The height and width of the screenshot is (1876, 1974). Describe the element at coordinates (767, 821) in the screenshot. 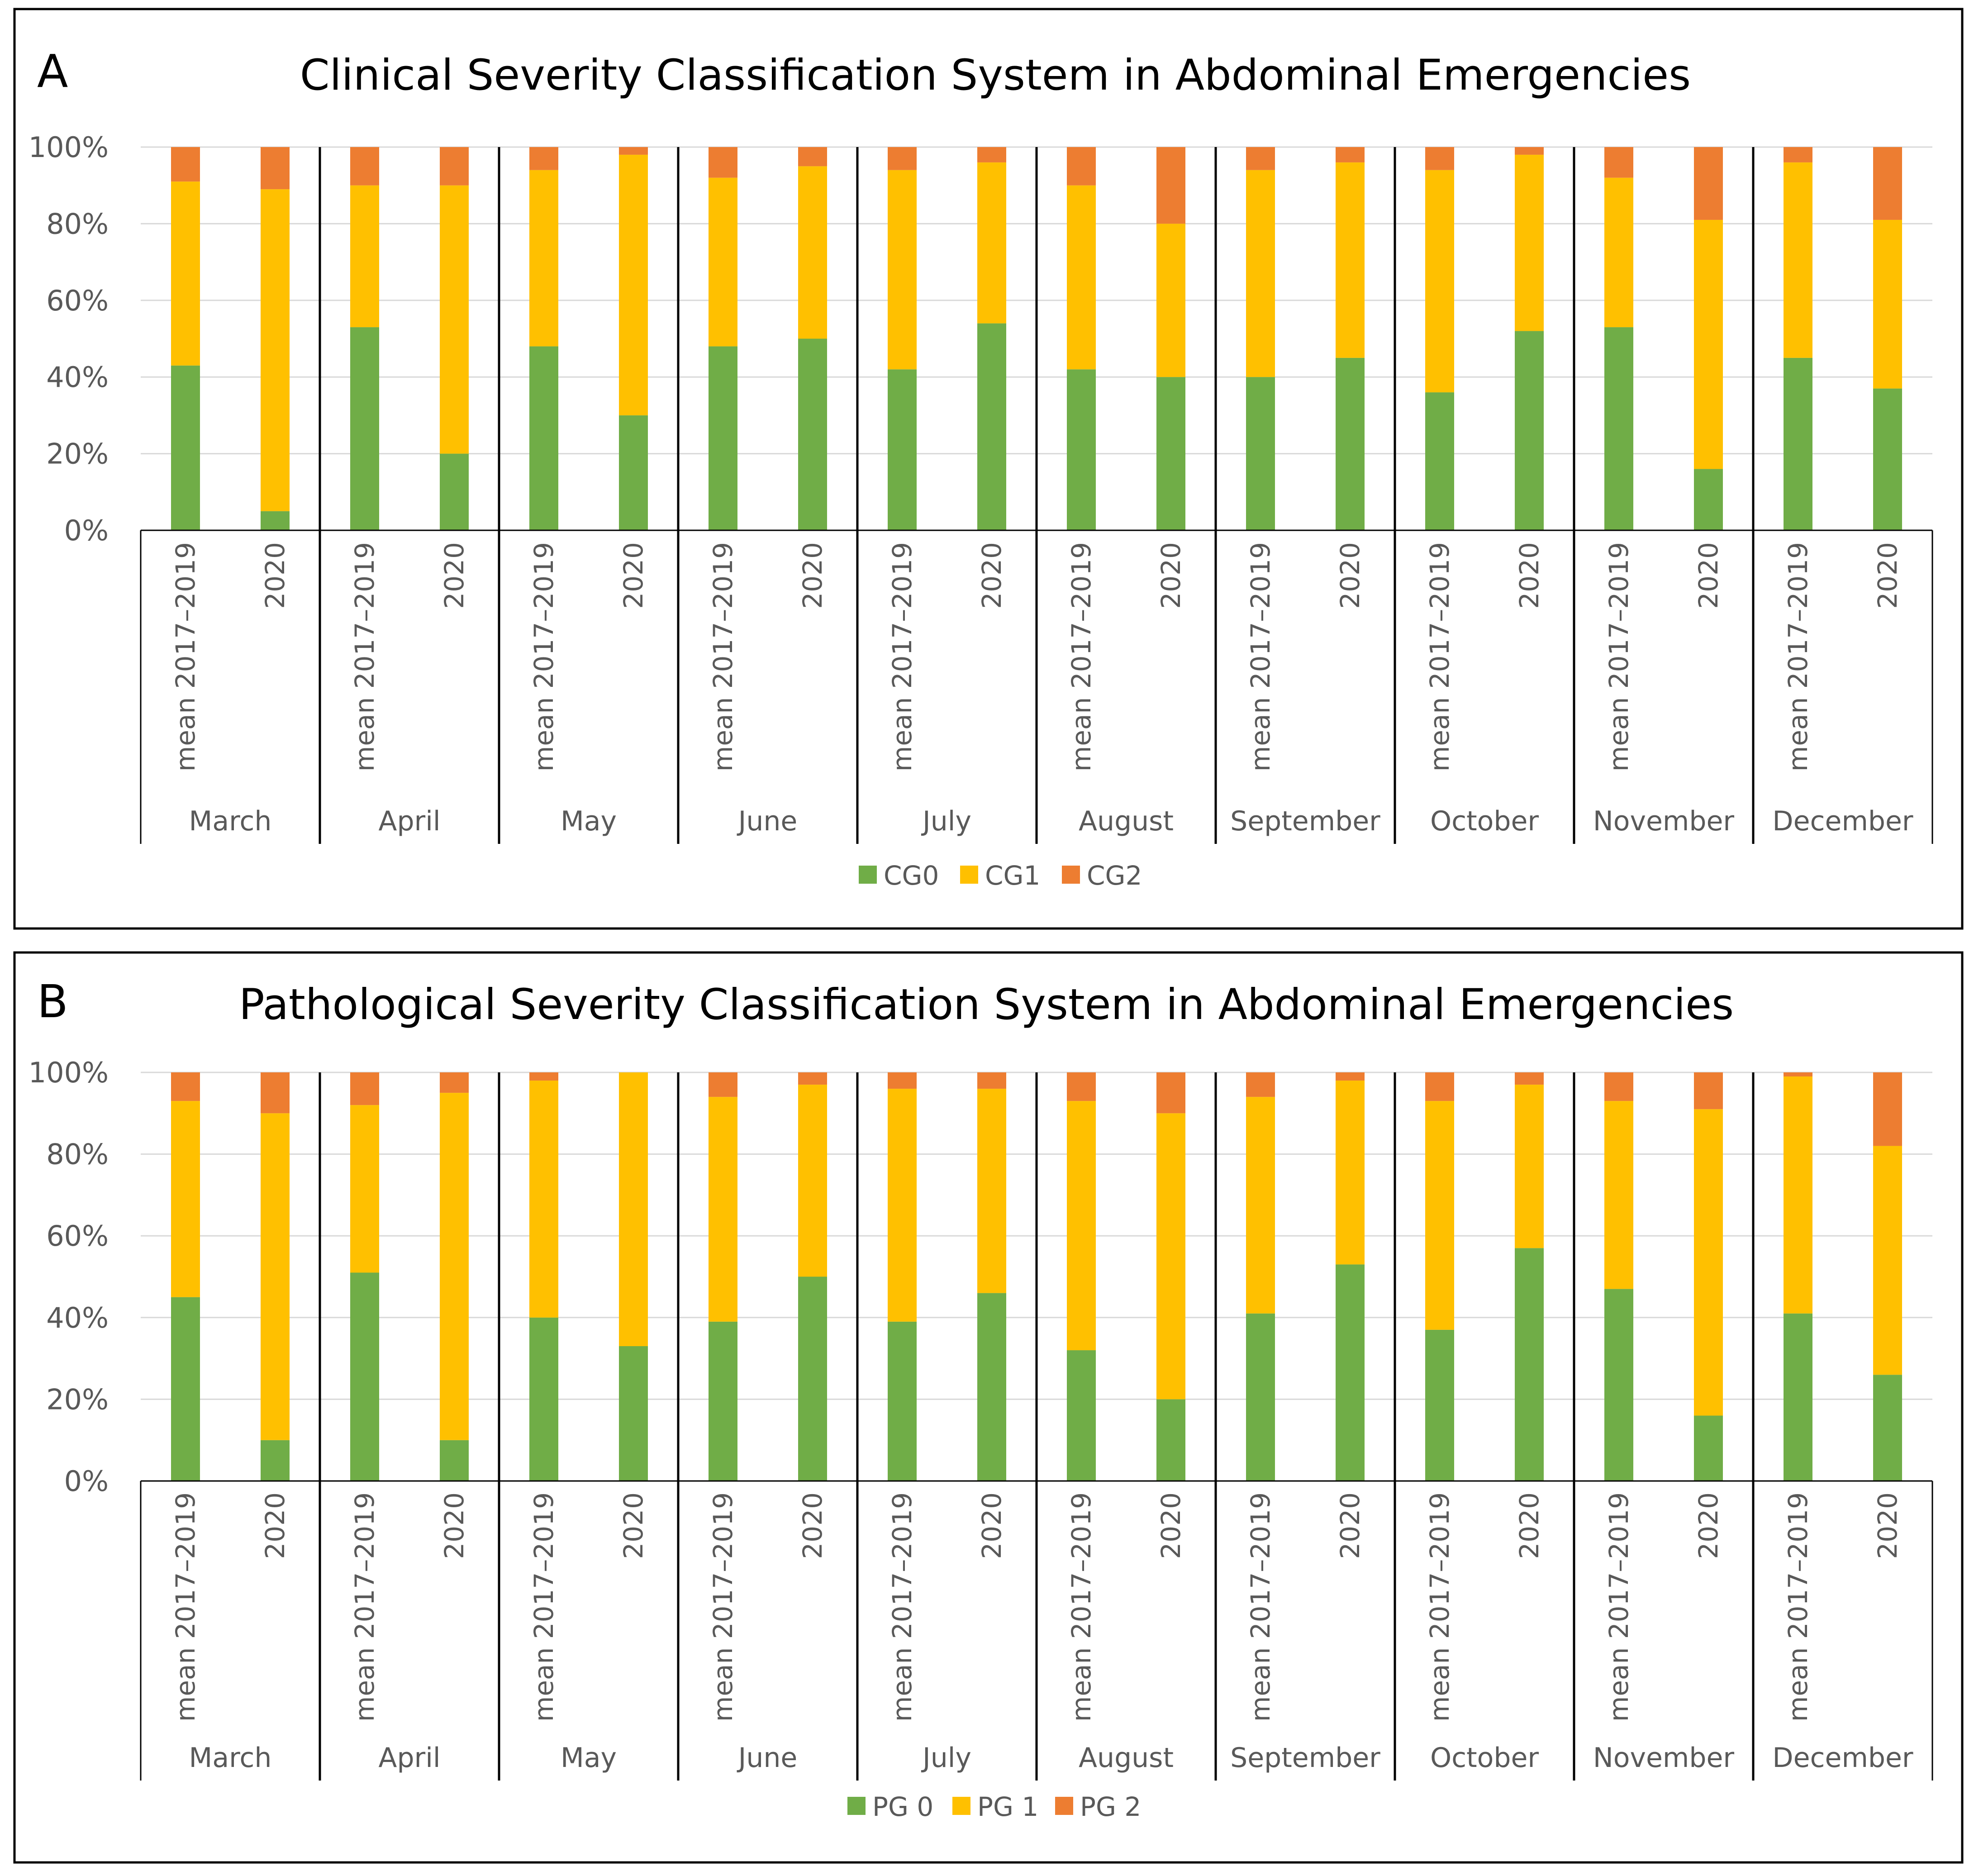

I see `month-label: June` at that location.